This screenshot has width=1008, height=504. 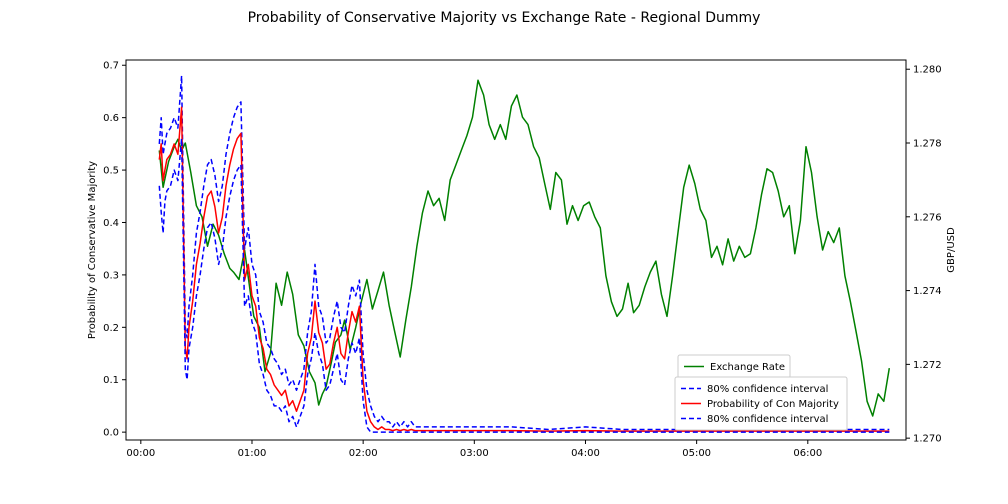 I want to click on y-left-tick-label: 0.2, so click(x=111, y=328).